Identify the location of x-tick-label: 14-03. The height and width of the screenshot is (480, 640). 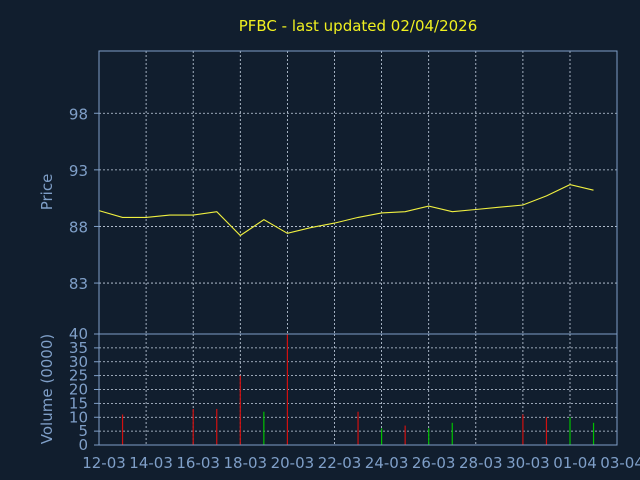
(151, 463).